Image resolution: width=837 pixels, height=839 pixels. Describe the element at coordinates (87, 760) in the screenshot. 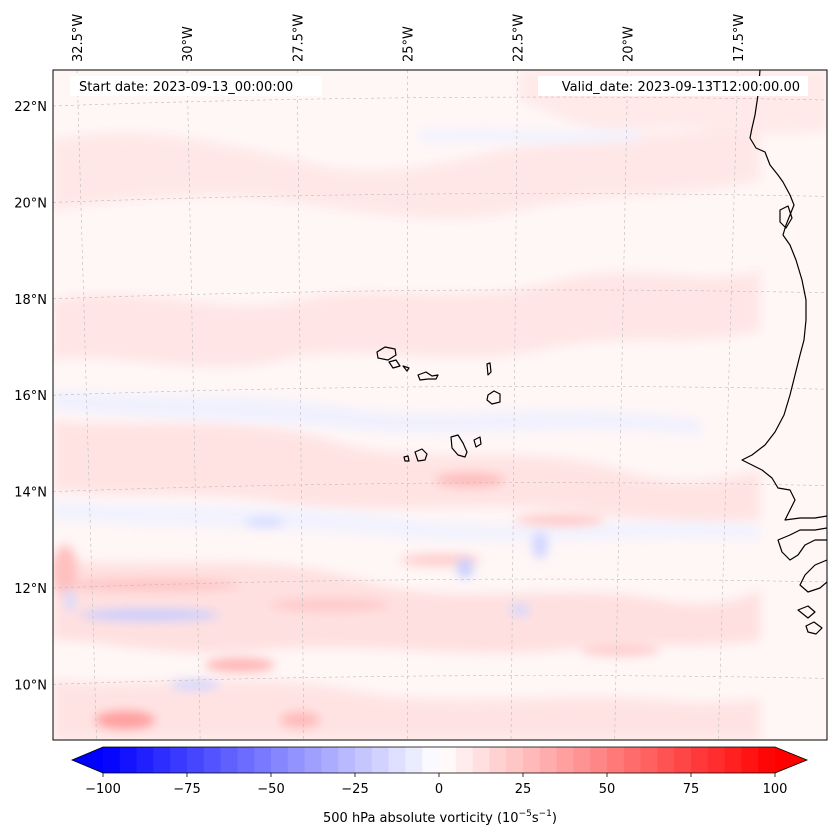

I see `colorbar-extend-min` at that location.